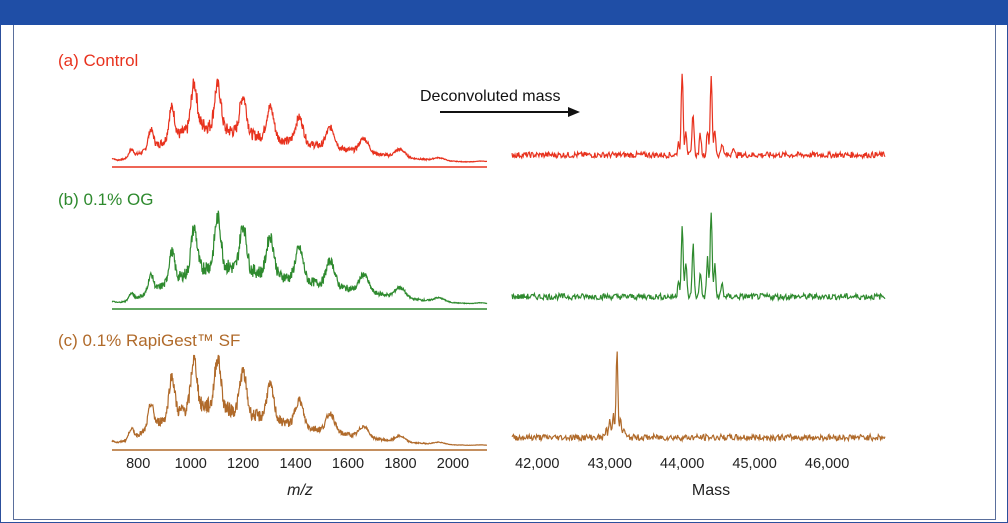  I want to click on mass-tick-label: 44,000, so click(682, 464).